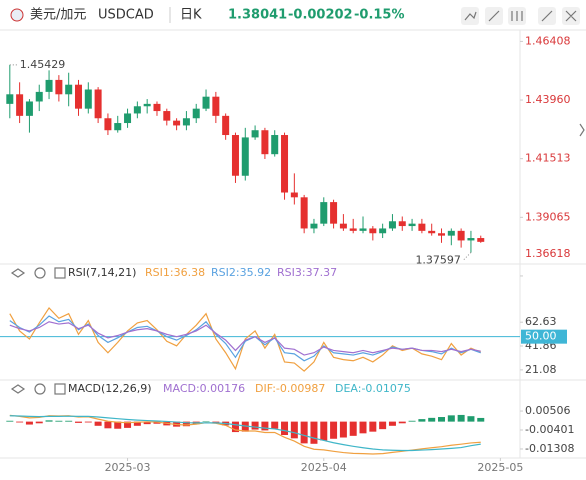 This screenshot has width=586, height=480. What do you see at coordinates (307, 272) in the screenshot?
I see `legend-entry: RSI3:37.37` at bounding box center [307, 272].